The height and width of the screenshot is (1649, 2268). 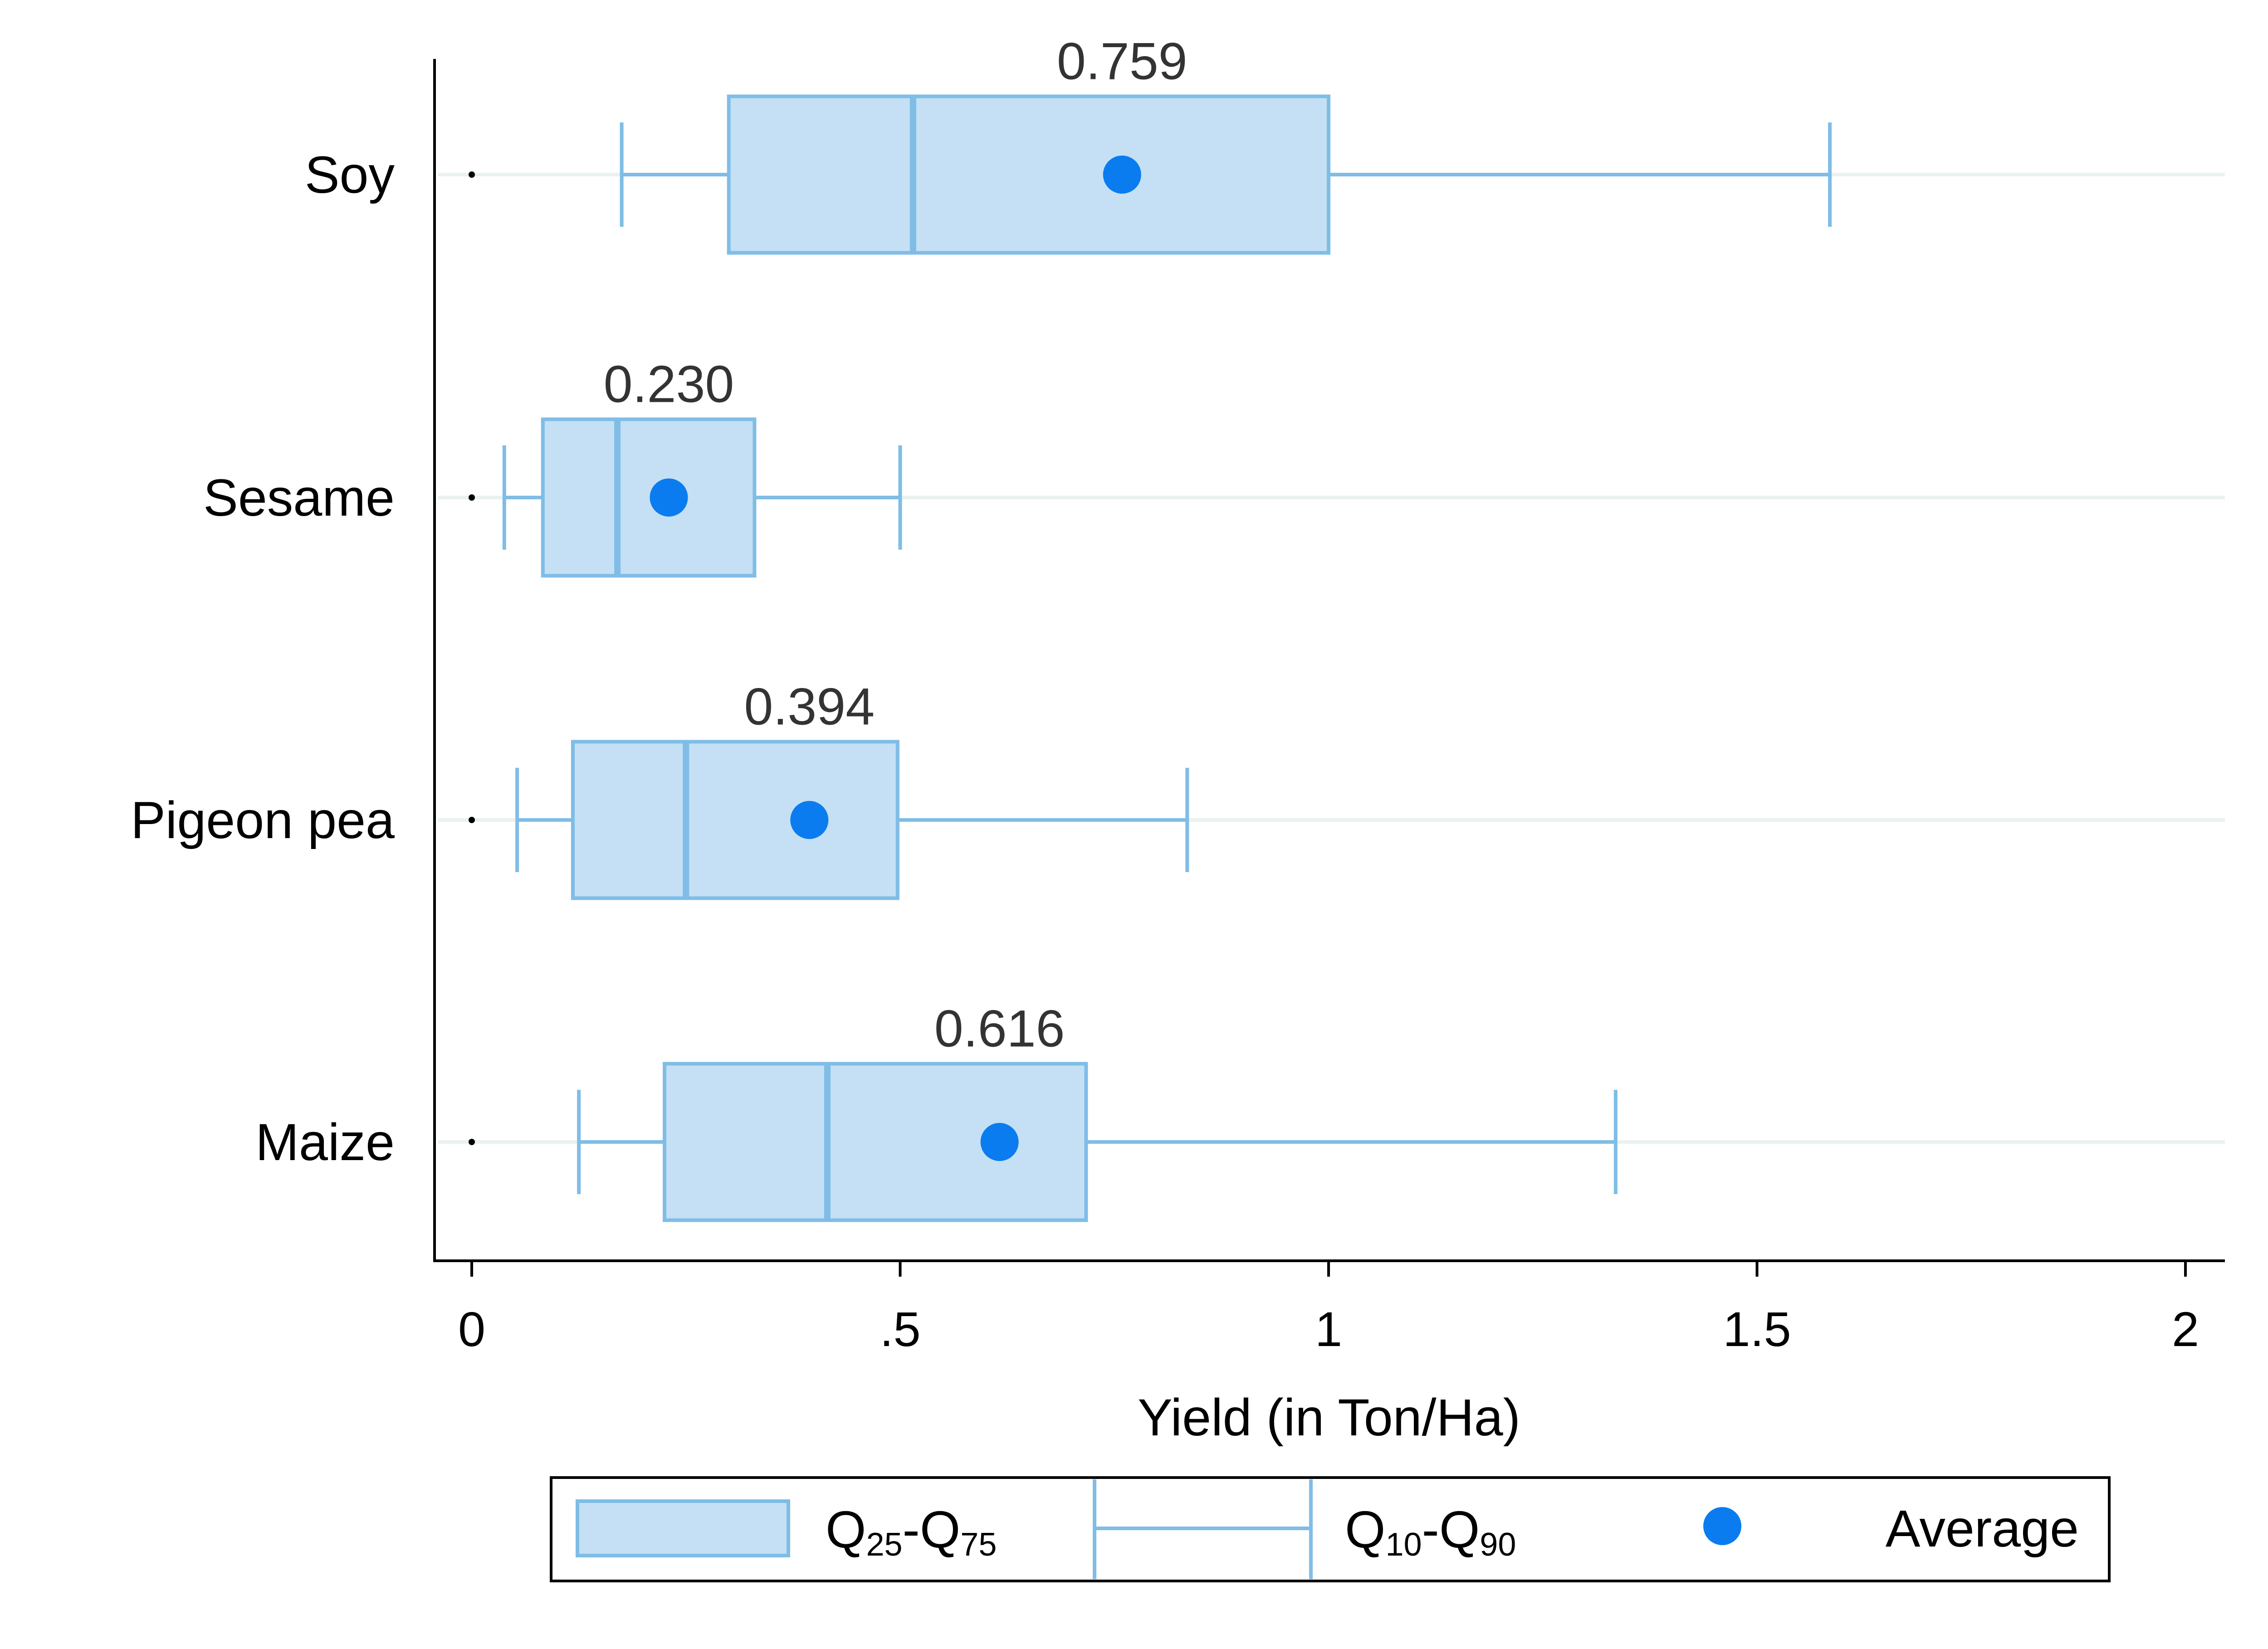 I want to click on mean-dot-soy, so click(x=1122, y=175).